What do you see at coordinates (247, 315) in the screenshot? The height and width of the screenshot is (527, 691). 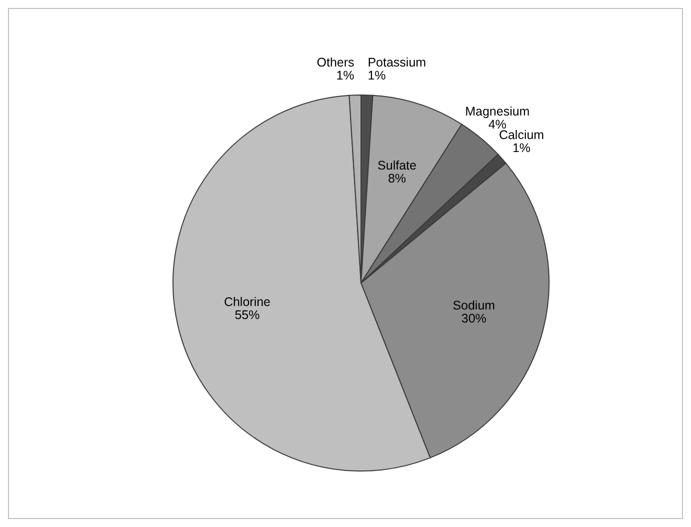 I see `data-label: 55%` at bounding box center [247, 315].